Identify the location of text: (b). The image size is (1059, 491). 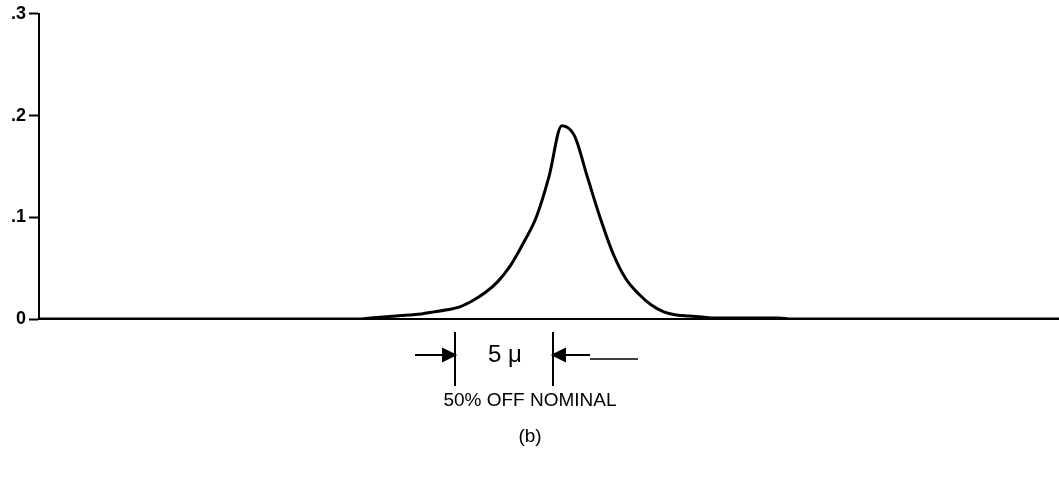
(530, 436).